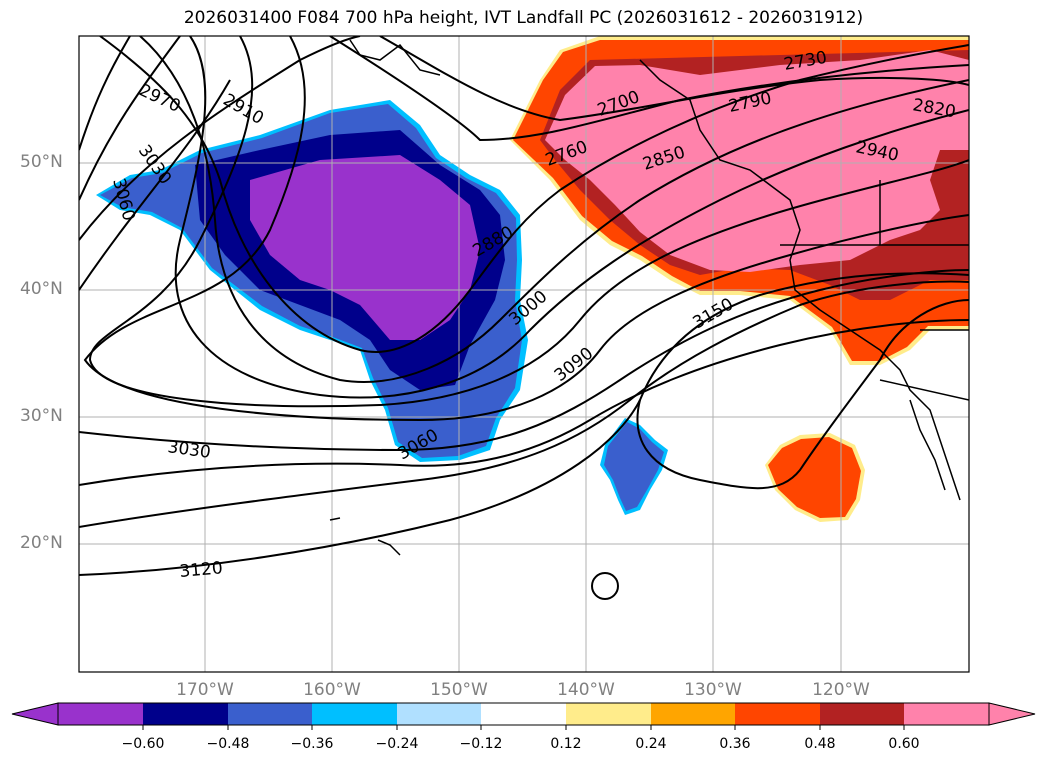 The width and height of the screenshot is (1047, 765). What do you see at coordinates (841, 690) in the screenshot?
I see `lon-label: 120°W` at bounding box center [841, 690].